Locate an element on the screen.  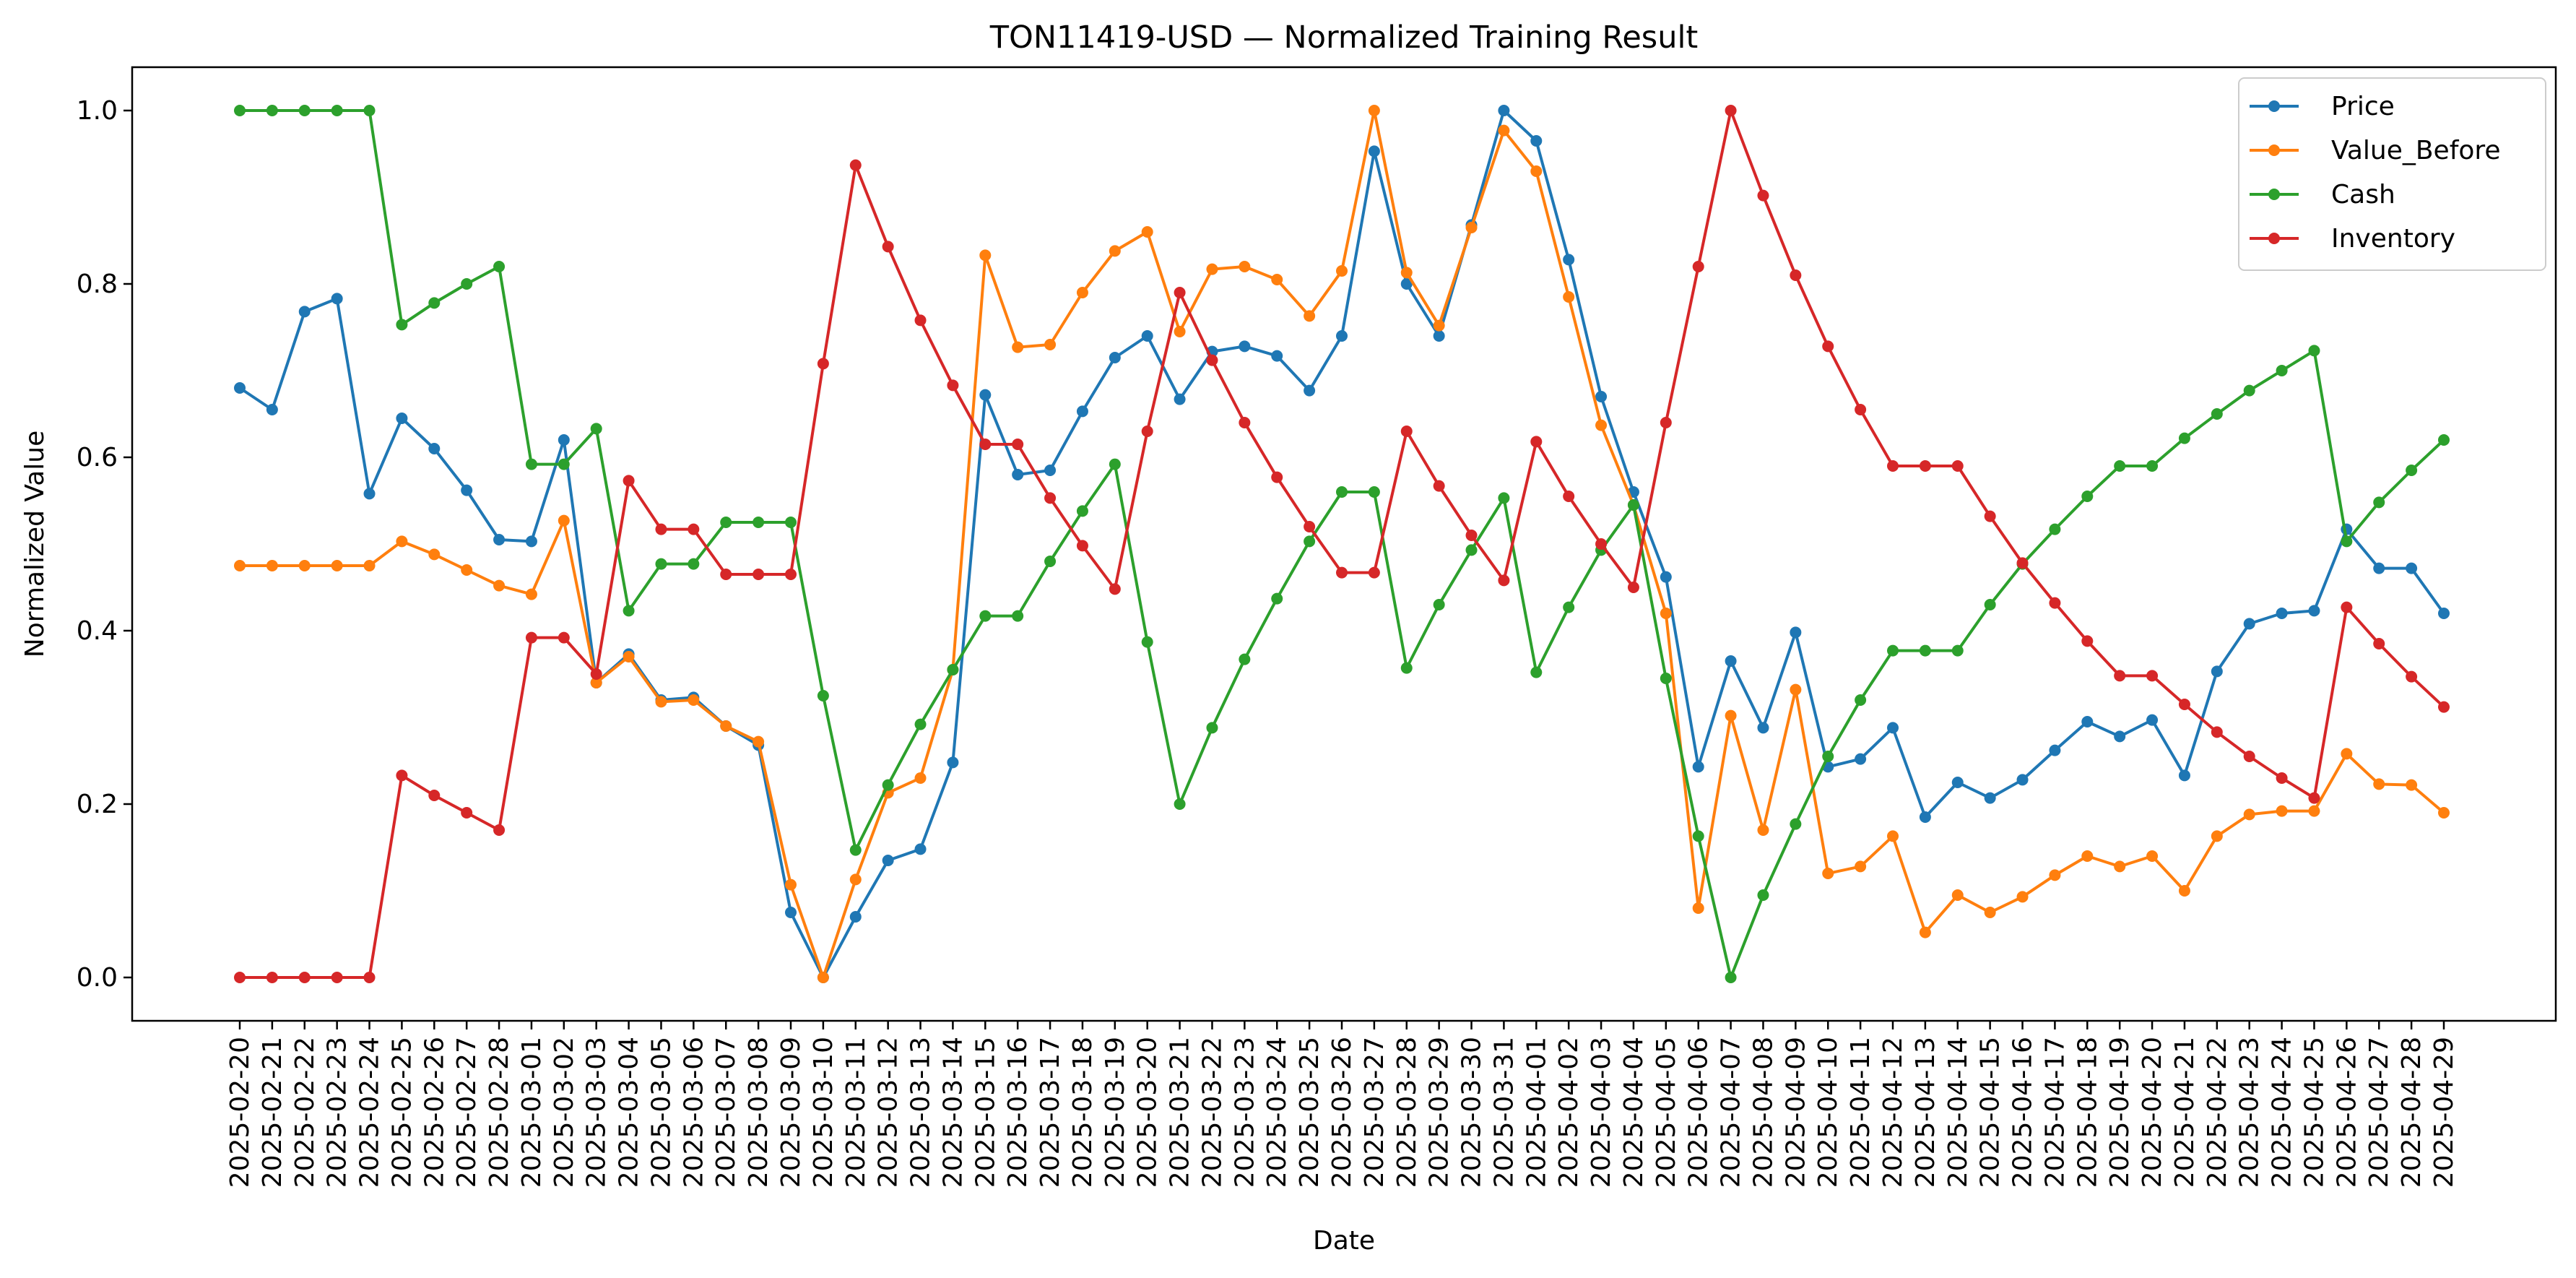
y-tick-label: 0.2 is located at coordinates (97, 804).